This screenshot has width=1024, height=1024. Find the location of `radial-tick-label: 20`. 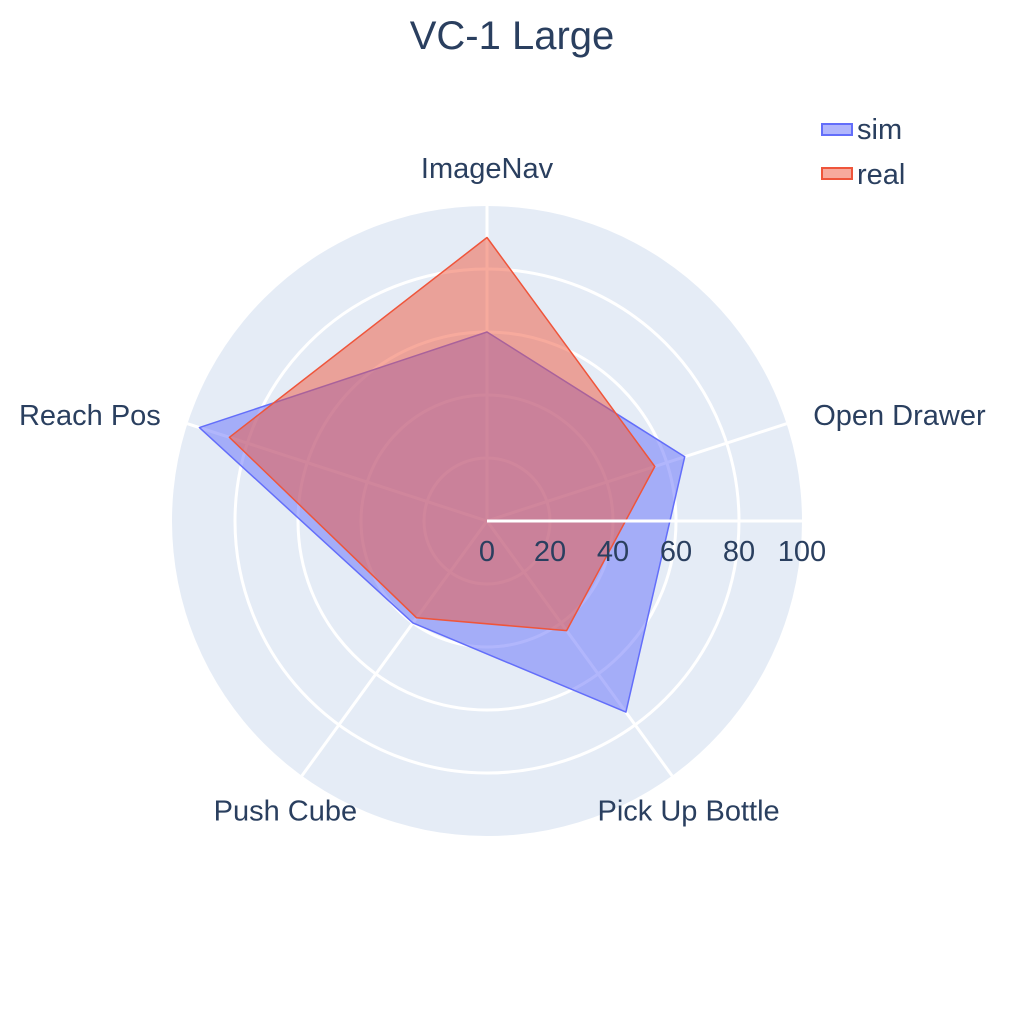

radial-tick-label: 20 is located at coordinates (550, 552).